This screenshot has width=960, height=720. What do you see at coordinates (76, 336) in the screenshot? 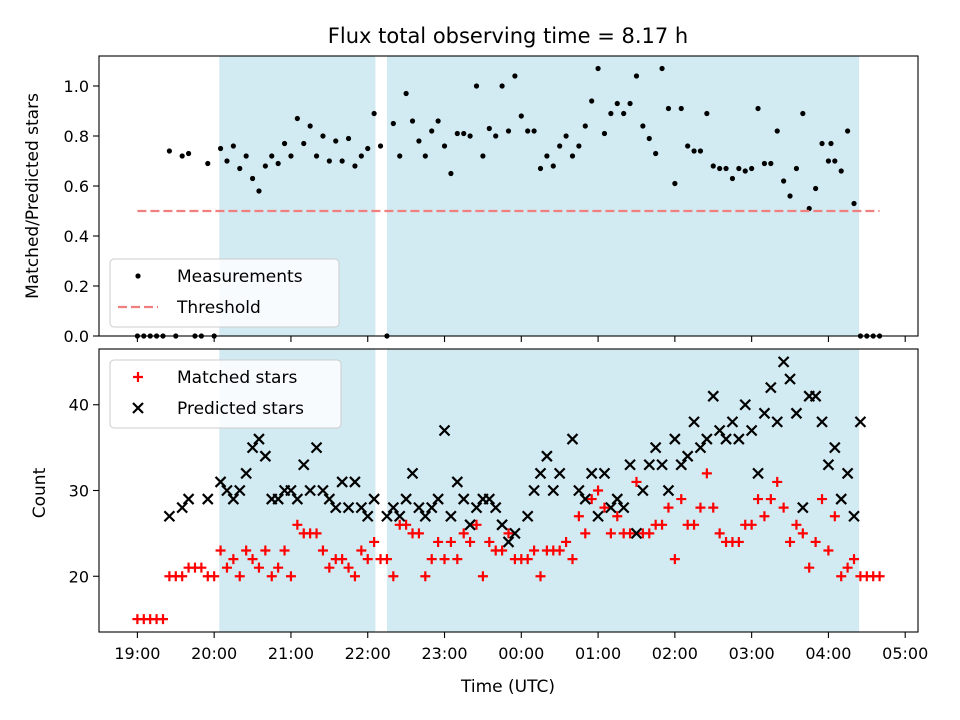
I see `y-tick-label: 0.0` at bounding box center [76, 336].